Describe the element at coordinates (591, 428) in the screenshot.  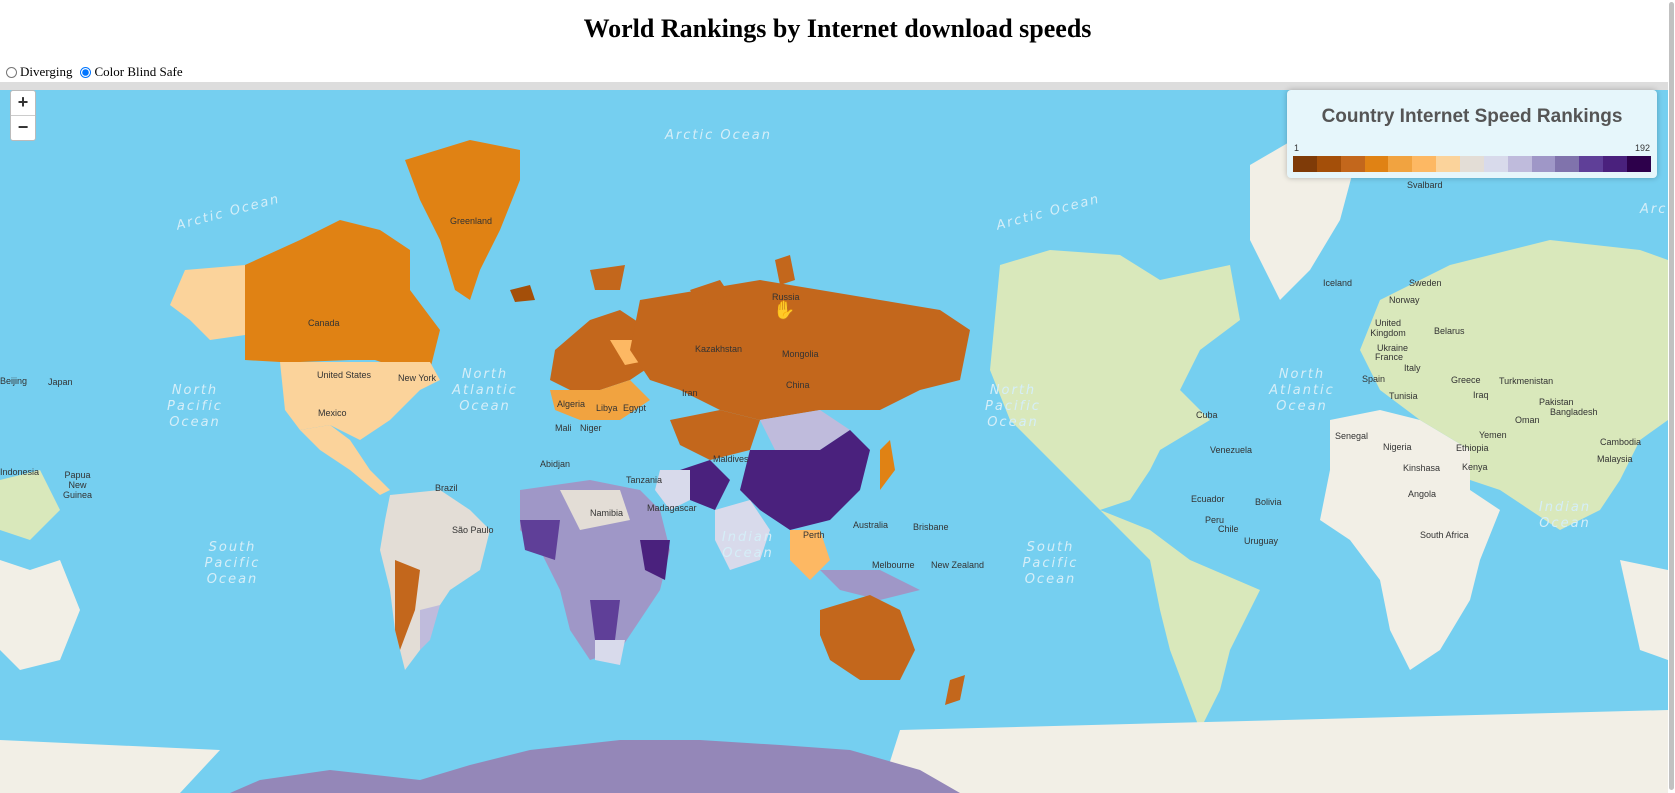
I see `place-label: Niger` at that location.